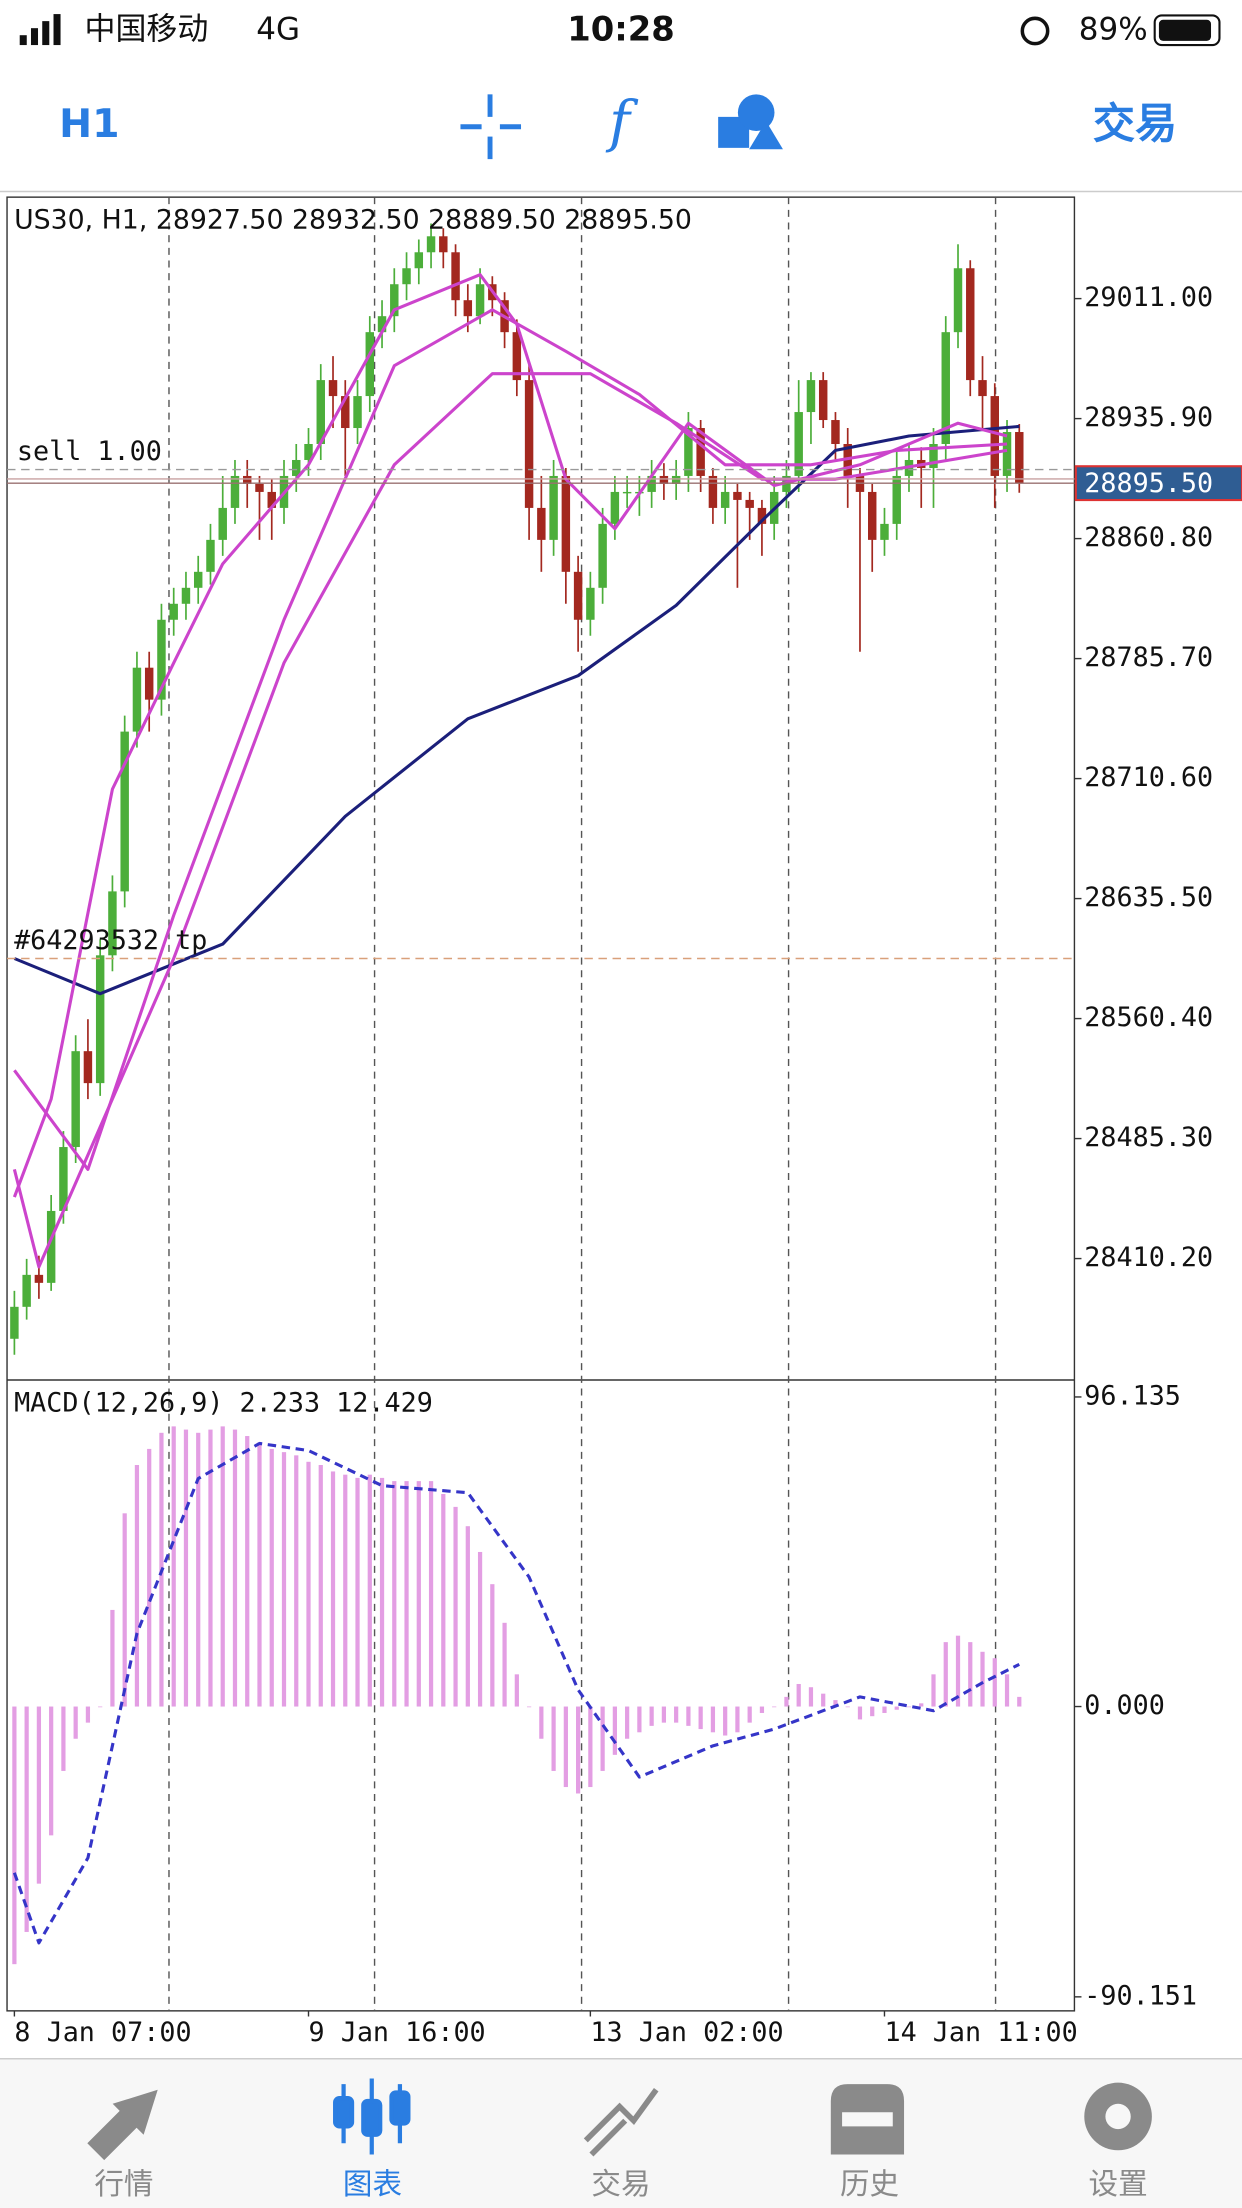  I want to click on y-tick-label: 28785.70, so click(1148, 657).